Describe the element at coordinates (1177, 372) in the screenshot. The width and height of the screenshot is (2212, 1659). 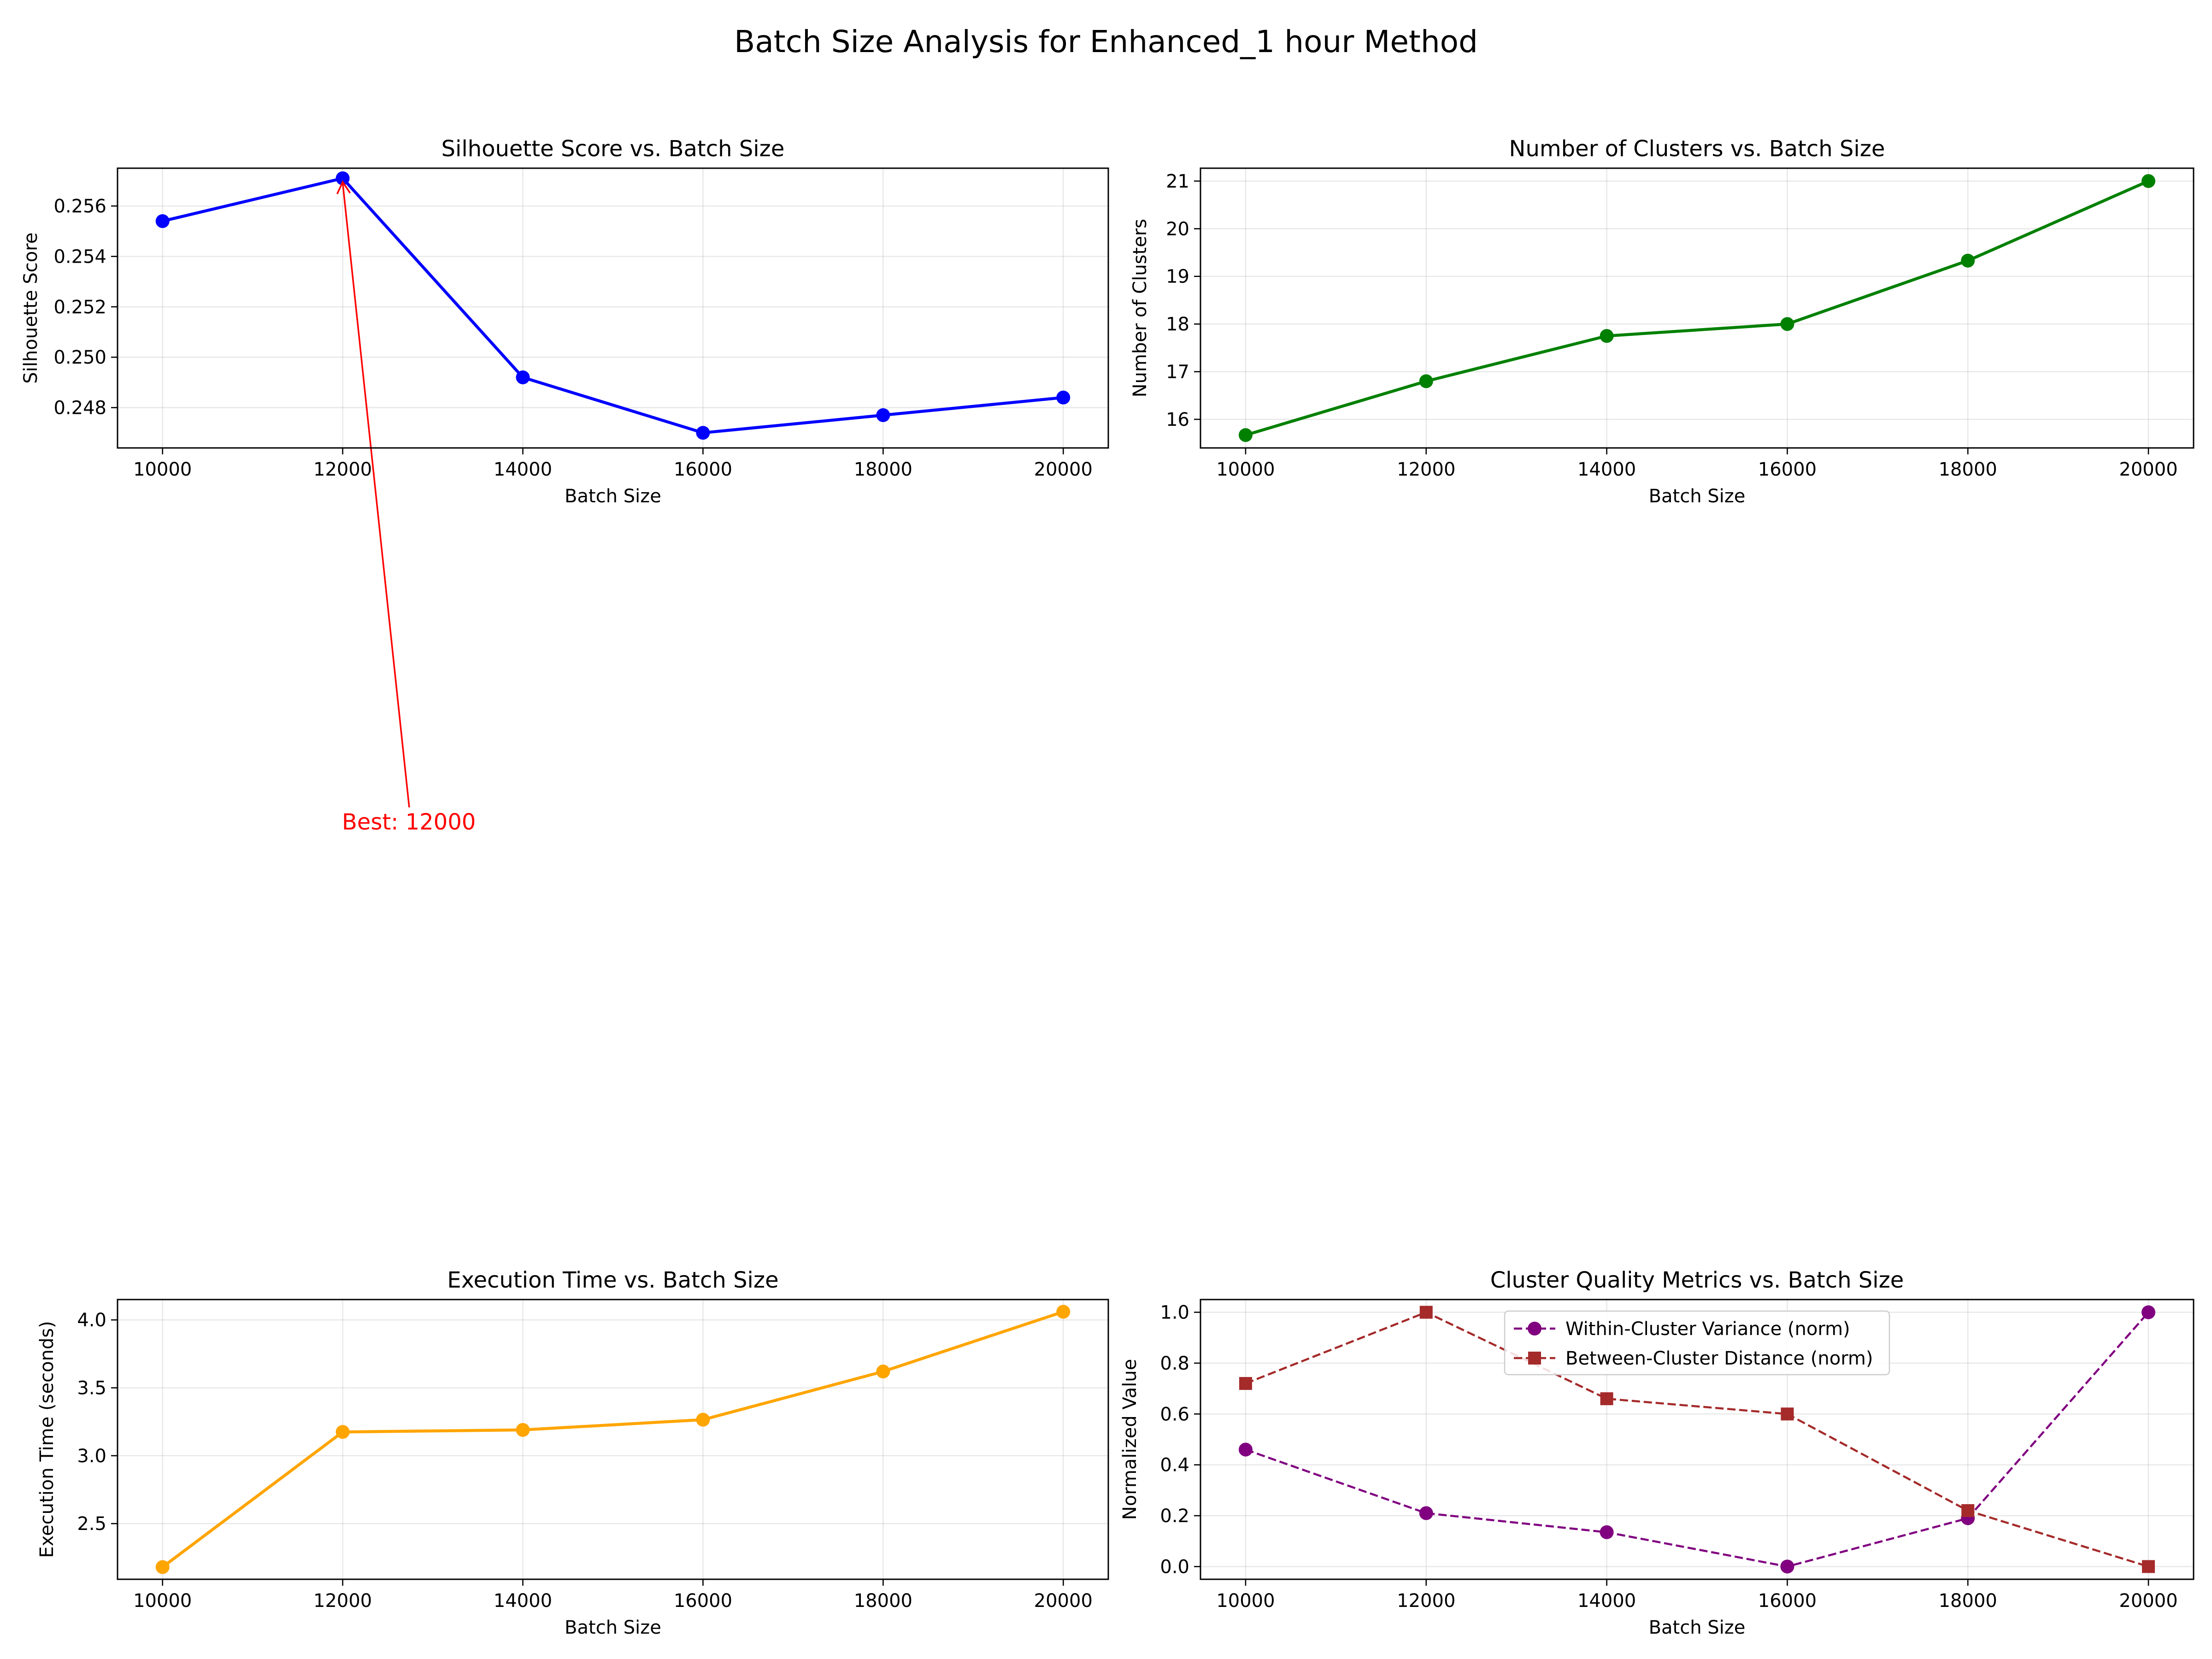
I see `clusters-ytick-label-1: 17` at that location.